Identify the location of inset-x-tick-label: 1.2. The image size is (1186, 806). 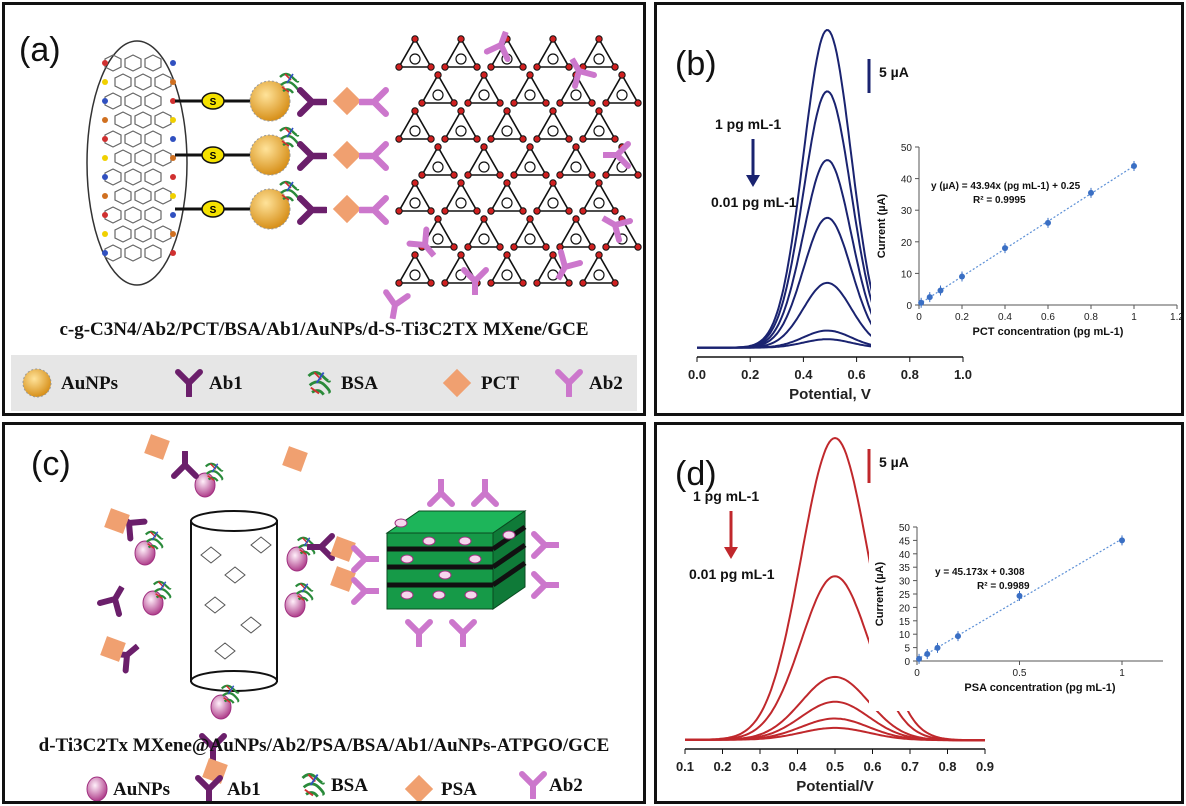
(1175, 317).